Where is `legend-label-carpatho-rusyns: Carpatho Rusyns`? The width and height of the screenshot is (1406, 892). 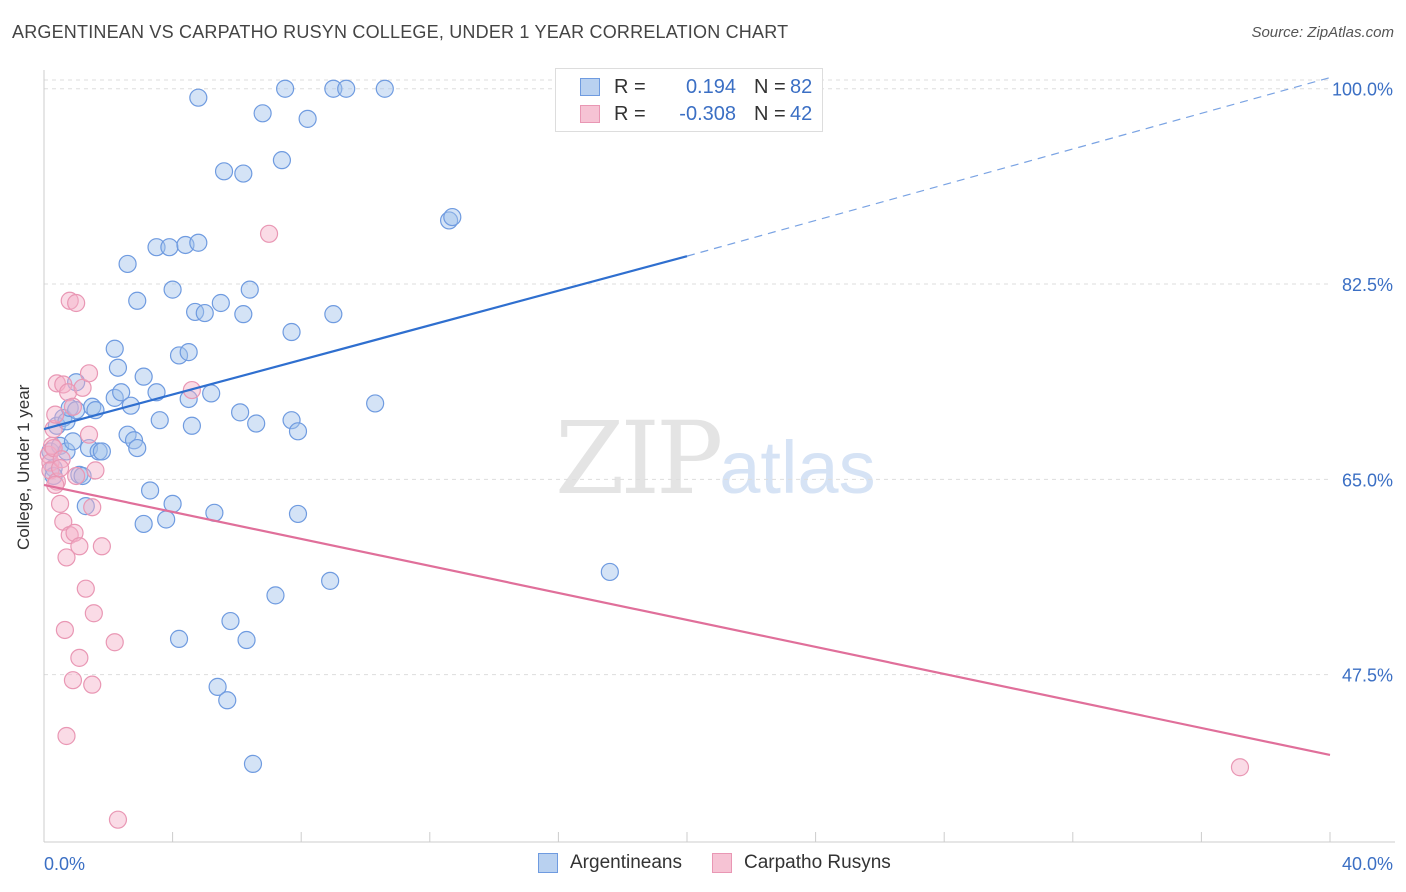
legend-label-carpatho-rusyns: Carpatho Rusyns is located at coordinates (817, 862).